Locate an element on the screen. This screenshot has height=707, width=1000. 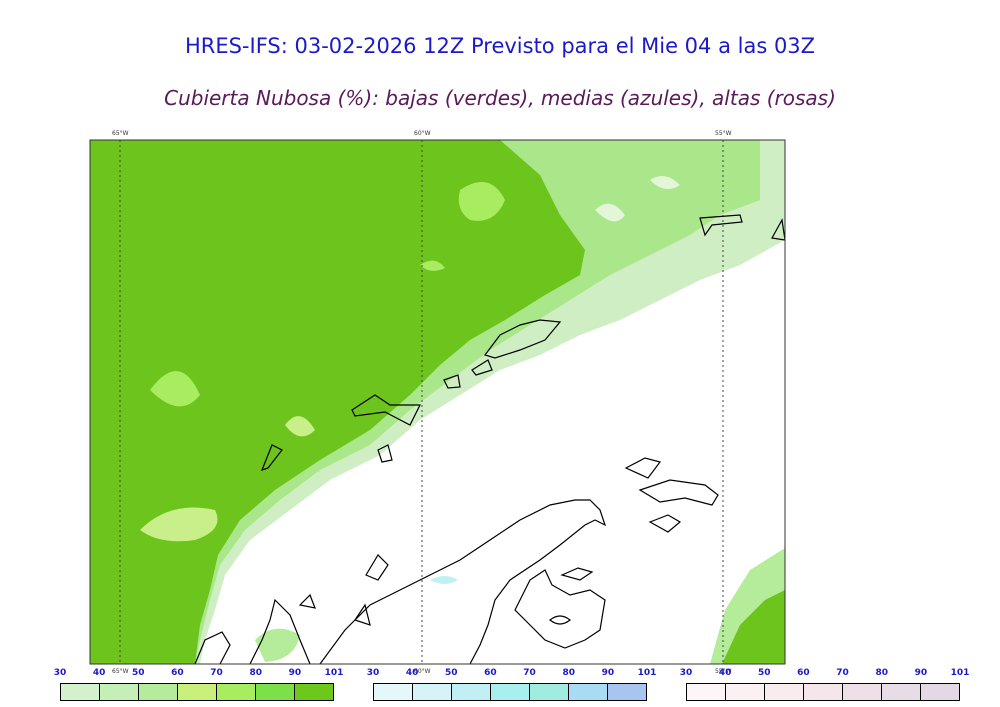
lon-label-55w-bottom: 55°W is located at coordinates (723, 671).